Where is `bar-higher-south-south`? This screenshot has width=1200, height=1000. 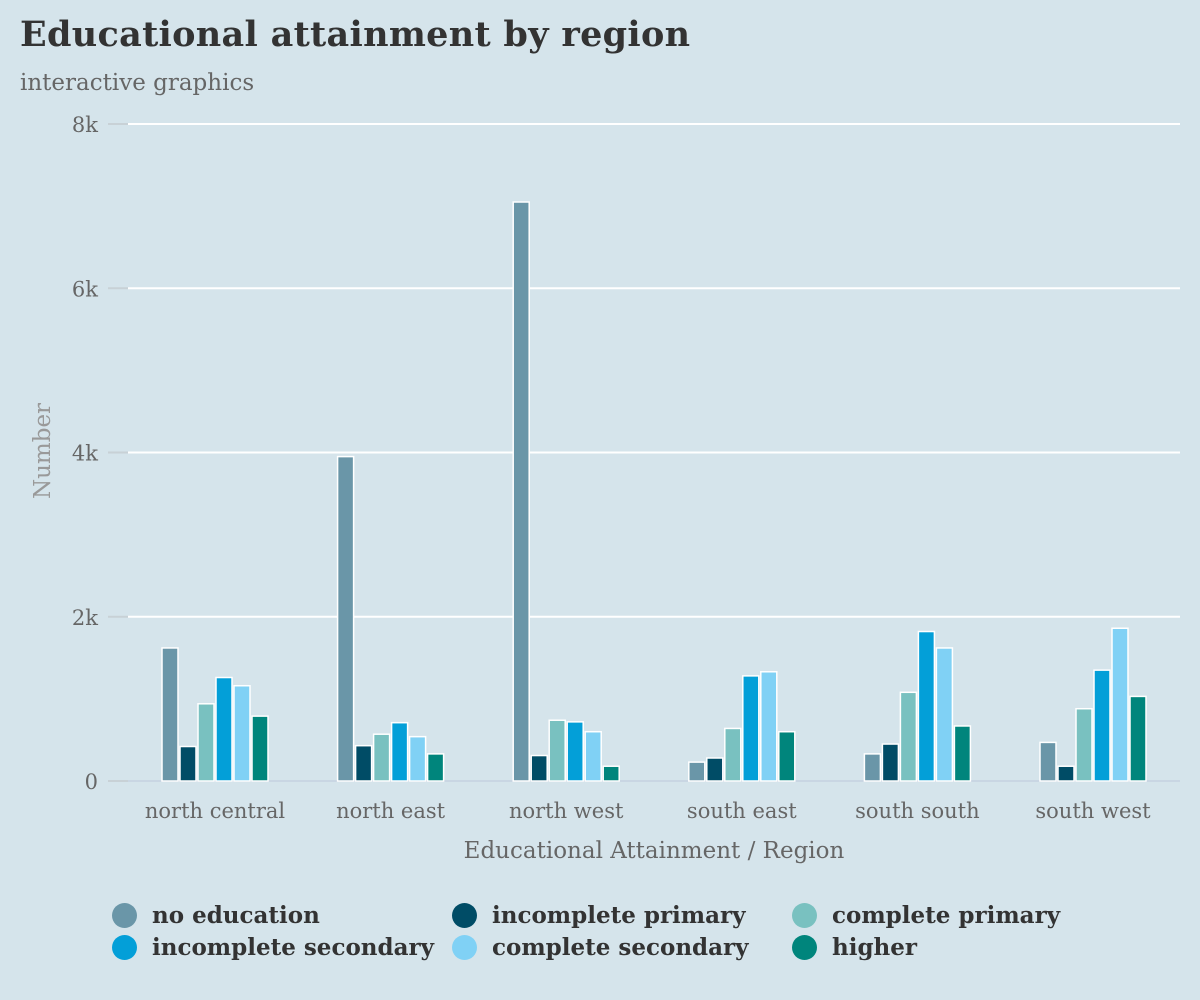 bar-higher-south-south is located at coordinates (962, 753).